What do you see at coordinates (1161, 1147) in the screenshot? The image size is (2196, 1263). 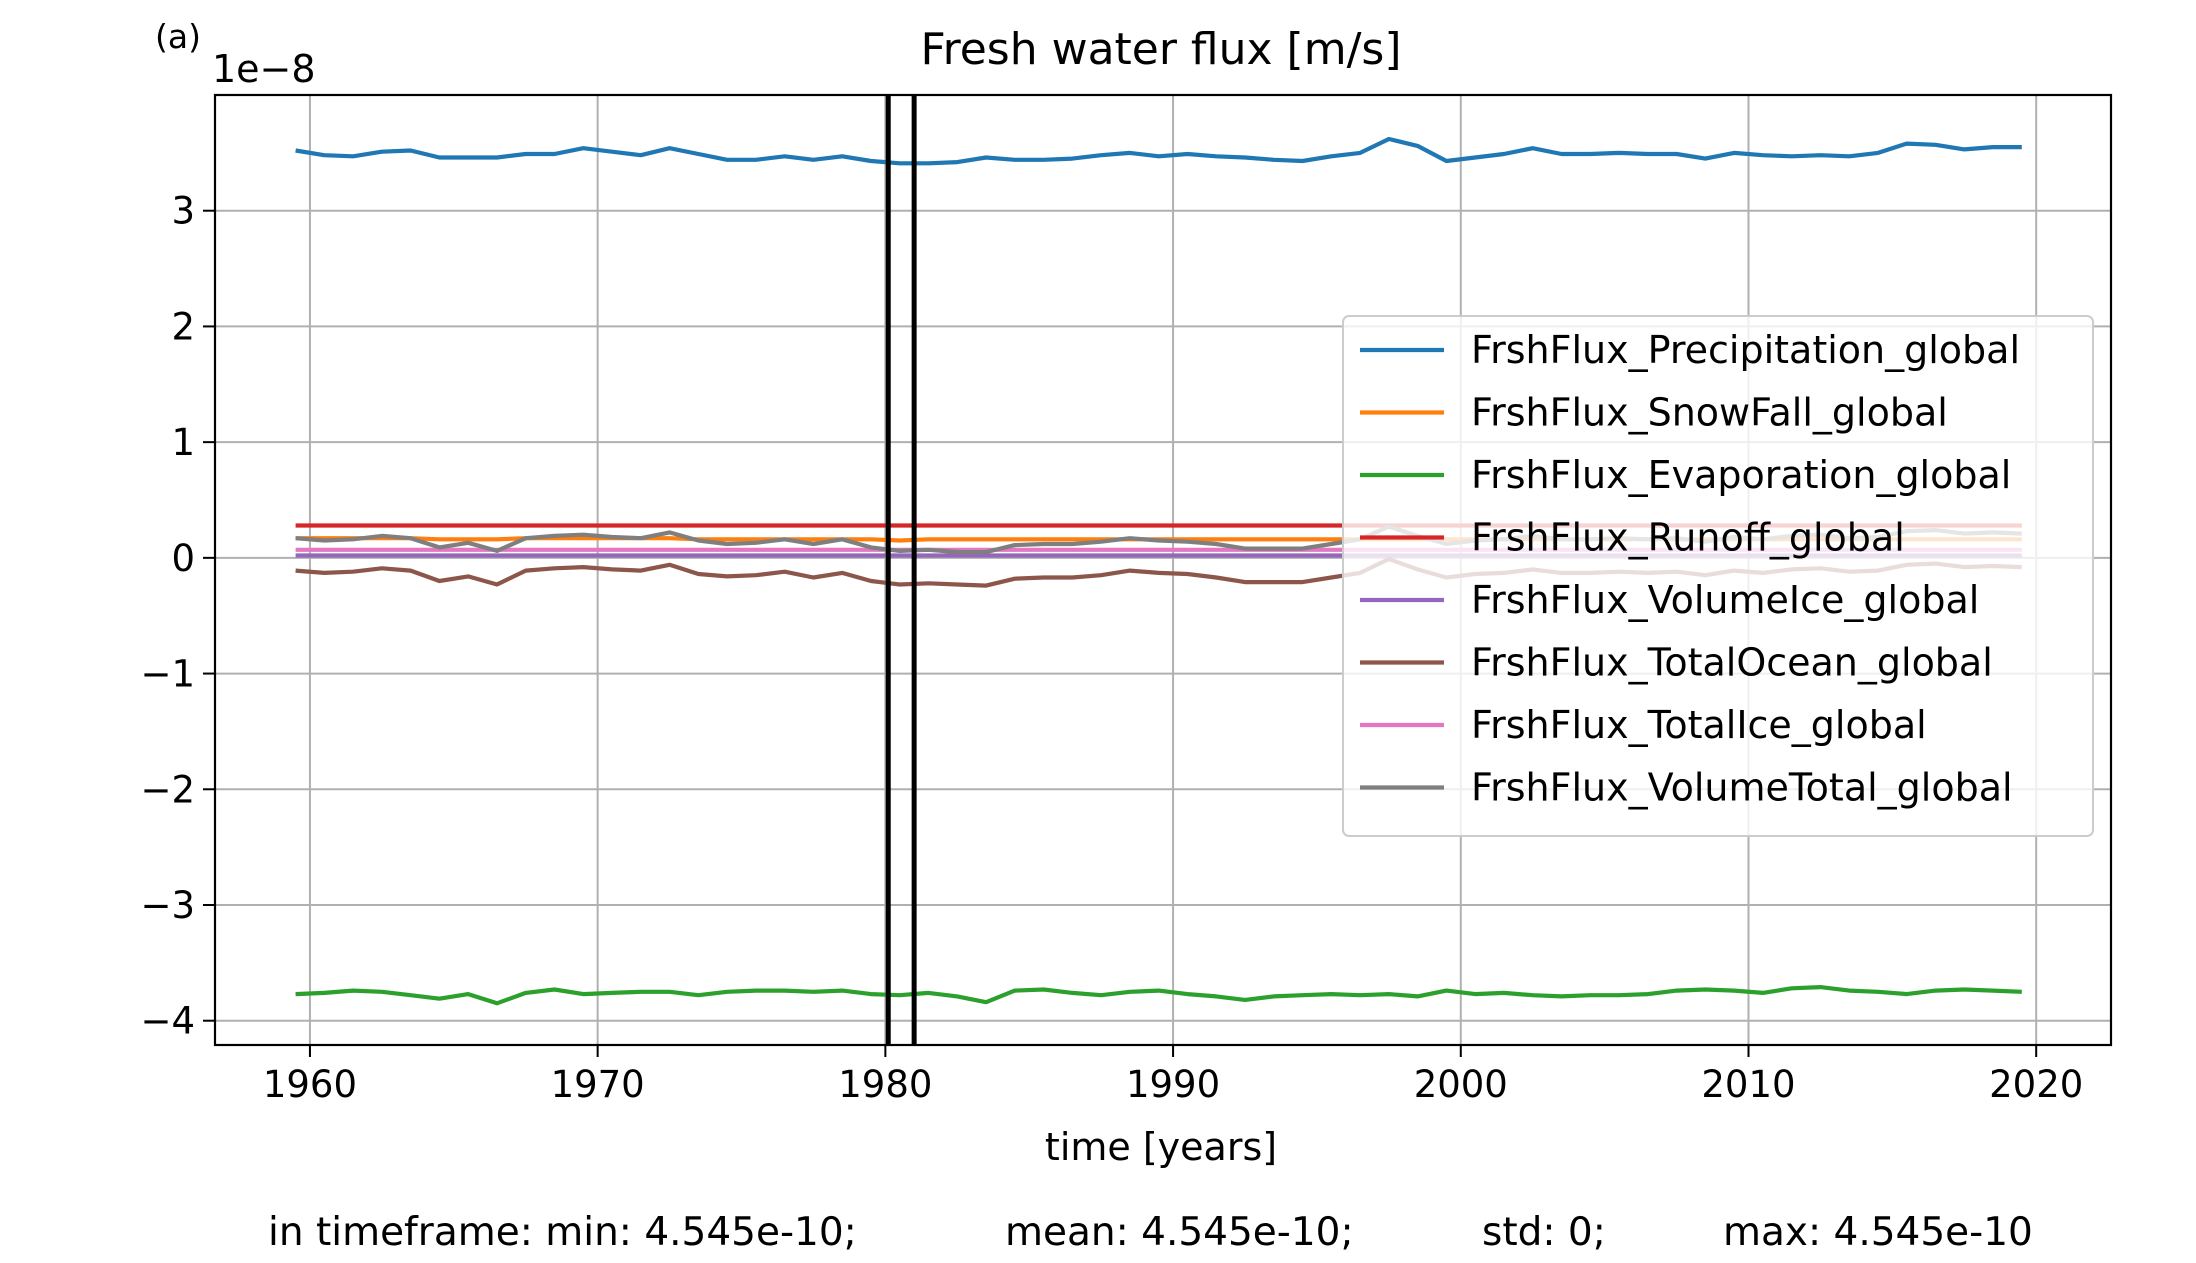 I see `x-axis-label: time [years]` at bounding box center [1161, 1147].